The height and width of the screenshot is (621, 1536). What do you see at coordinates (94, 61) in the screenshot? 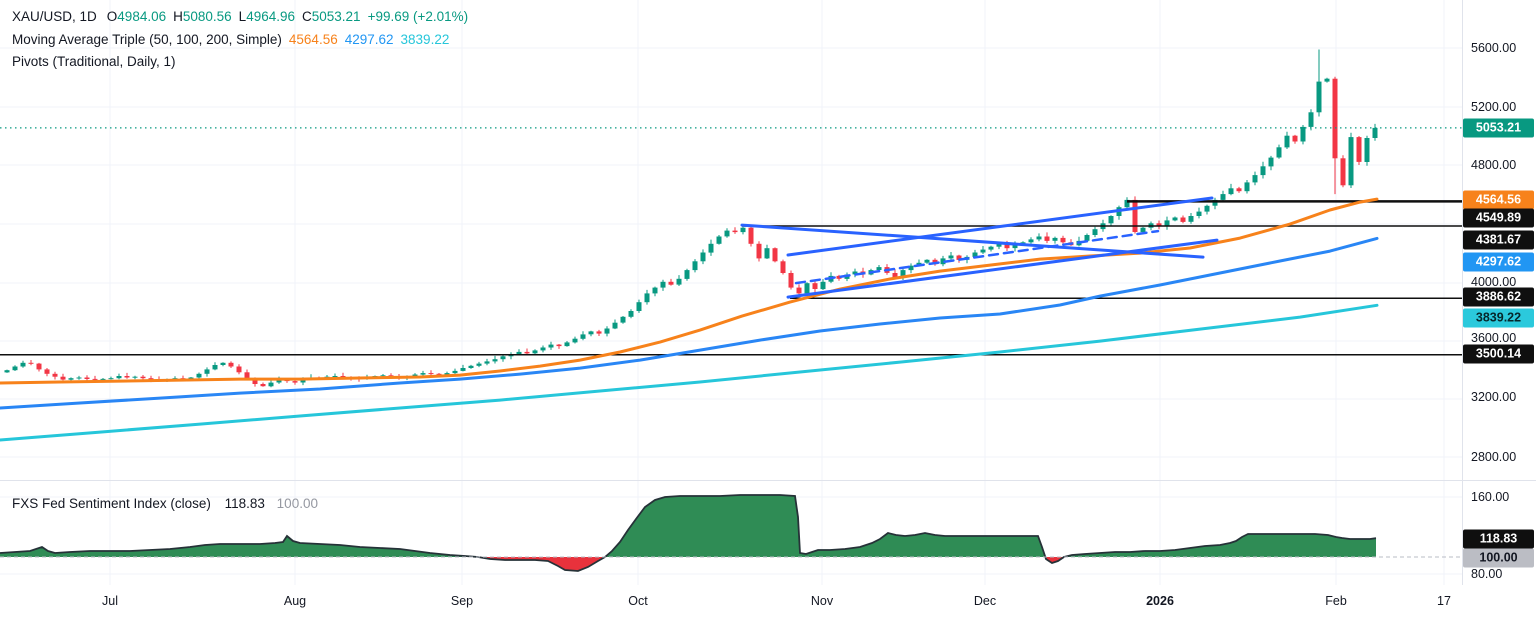
I see `pivots-legend-row: Pivots (Traditional, Daily, 1)` at bounding box center [94, 61].